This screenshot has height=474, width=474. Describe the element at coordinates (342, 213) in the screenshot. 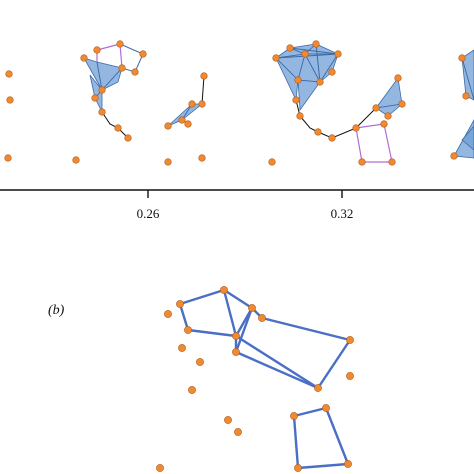

I see `tick-label: 0.32` at that location.